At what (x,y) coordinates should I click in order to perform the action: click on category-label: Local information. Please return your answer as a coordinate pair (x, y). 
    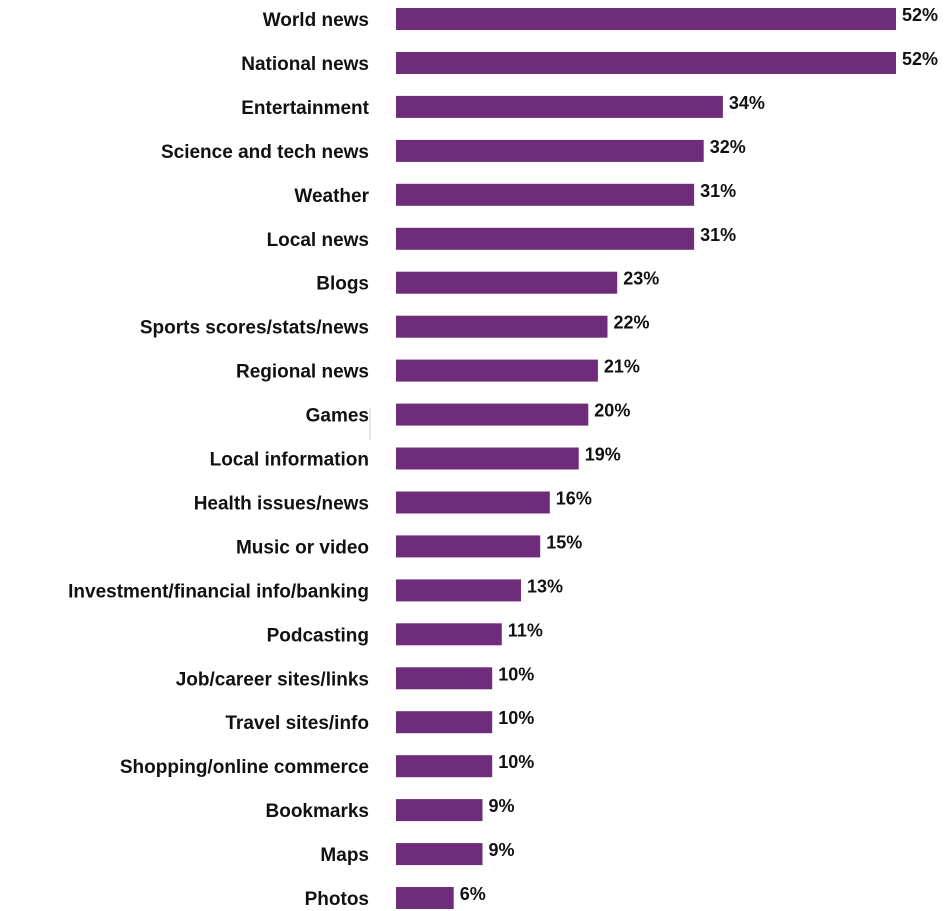
    Looking at the image, I should click on (289, 460).